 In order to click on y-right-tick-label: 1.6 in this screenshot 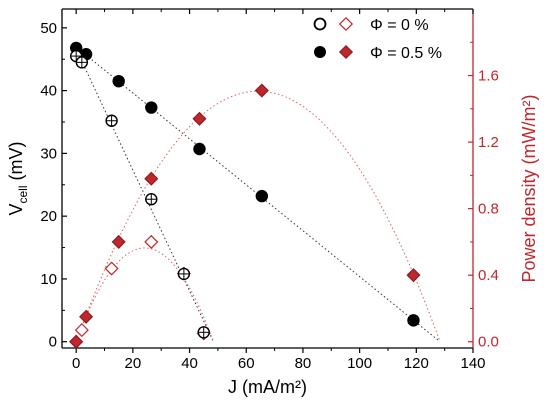, I will do `click(488, 76)`.